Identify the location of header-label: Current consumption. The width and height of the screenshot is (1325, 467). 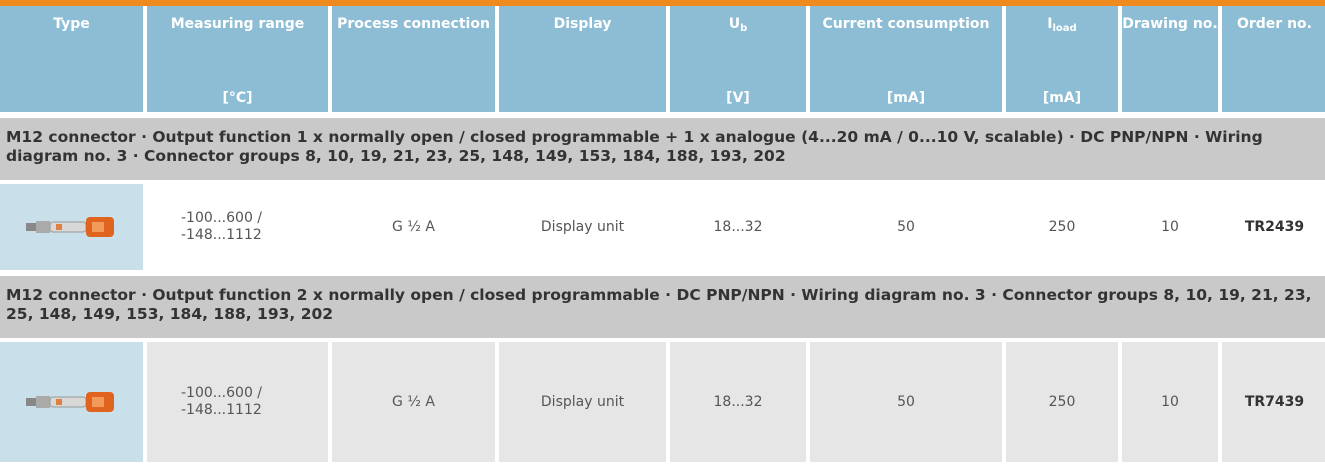
(906, 24).